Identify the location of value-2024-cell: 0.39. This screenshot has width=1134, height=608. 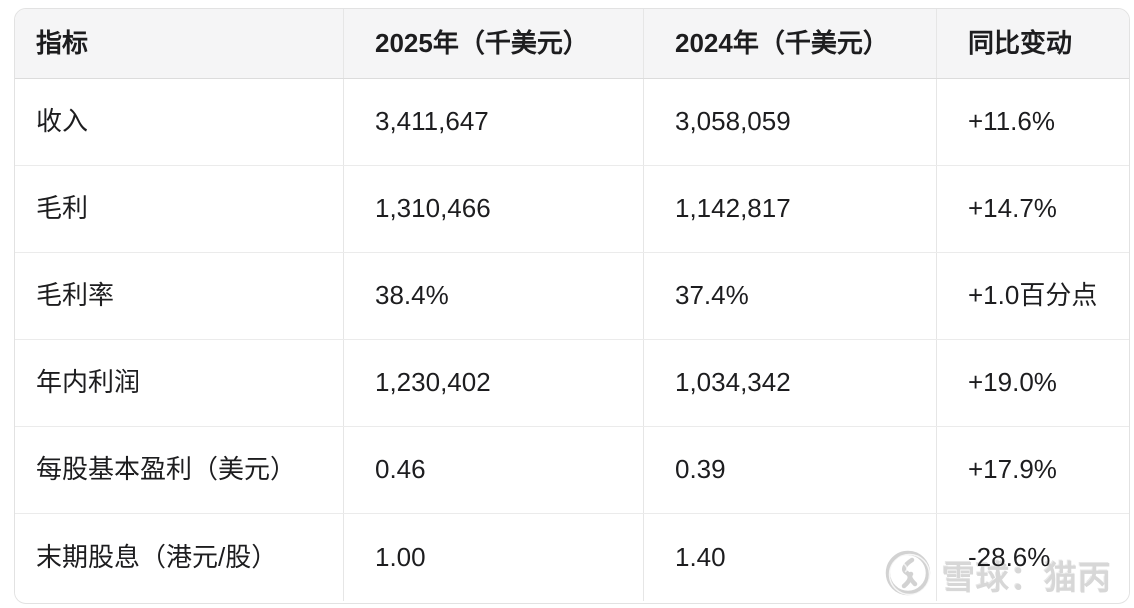
(789, 470).